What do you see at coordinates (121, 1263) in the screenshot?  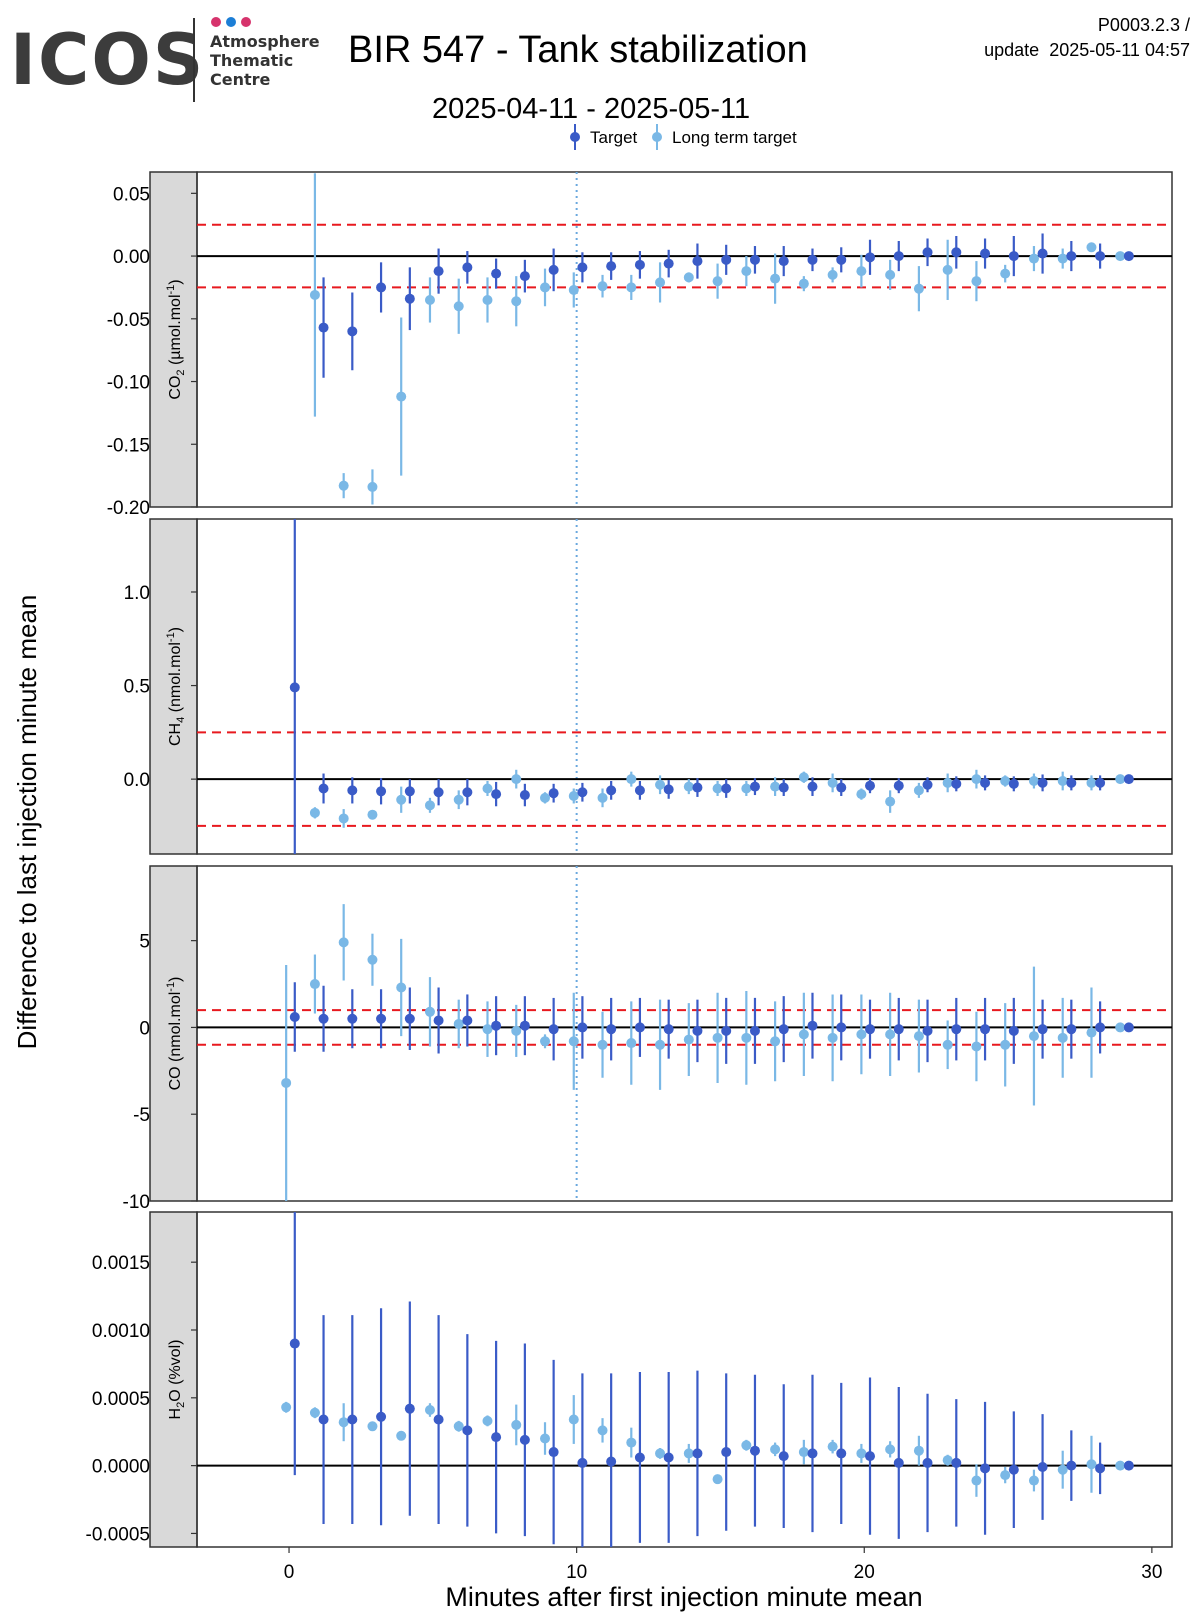 I see `y-tick-label: 0.0015` at bounding box center [121, 1263].